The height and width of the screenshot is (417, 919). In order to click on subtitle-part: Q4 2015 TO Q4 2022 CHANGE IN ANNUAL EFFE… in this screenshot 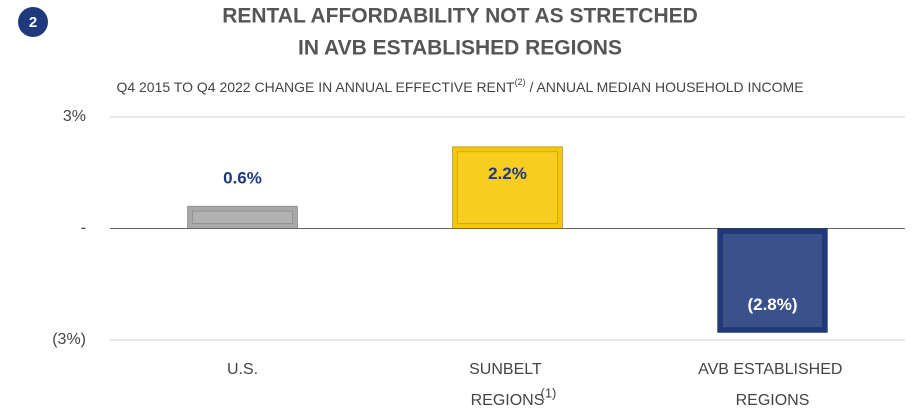, I will do `click(315, 87)`.